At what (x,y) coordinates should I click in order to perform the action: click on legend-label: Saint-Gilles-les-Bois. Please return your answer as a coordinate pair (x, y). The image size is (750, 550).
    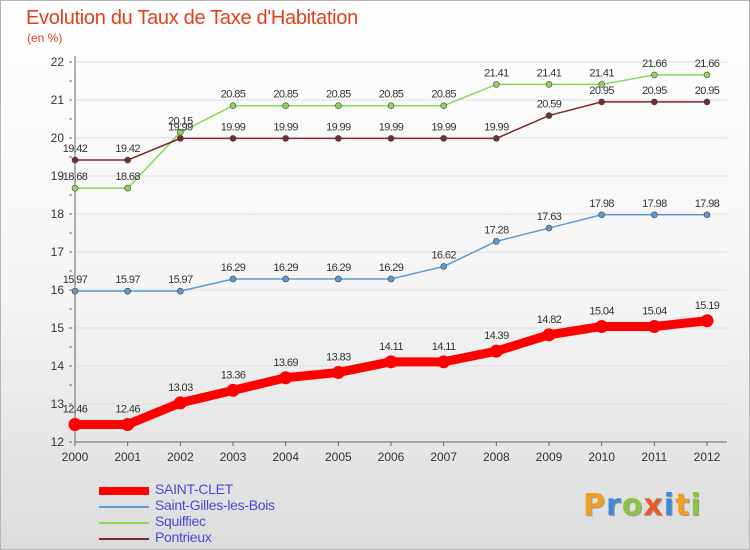
    Looking at the image, I should click on (215, 505).